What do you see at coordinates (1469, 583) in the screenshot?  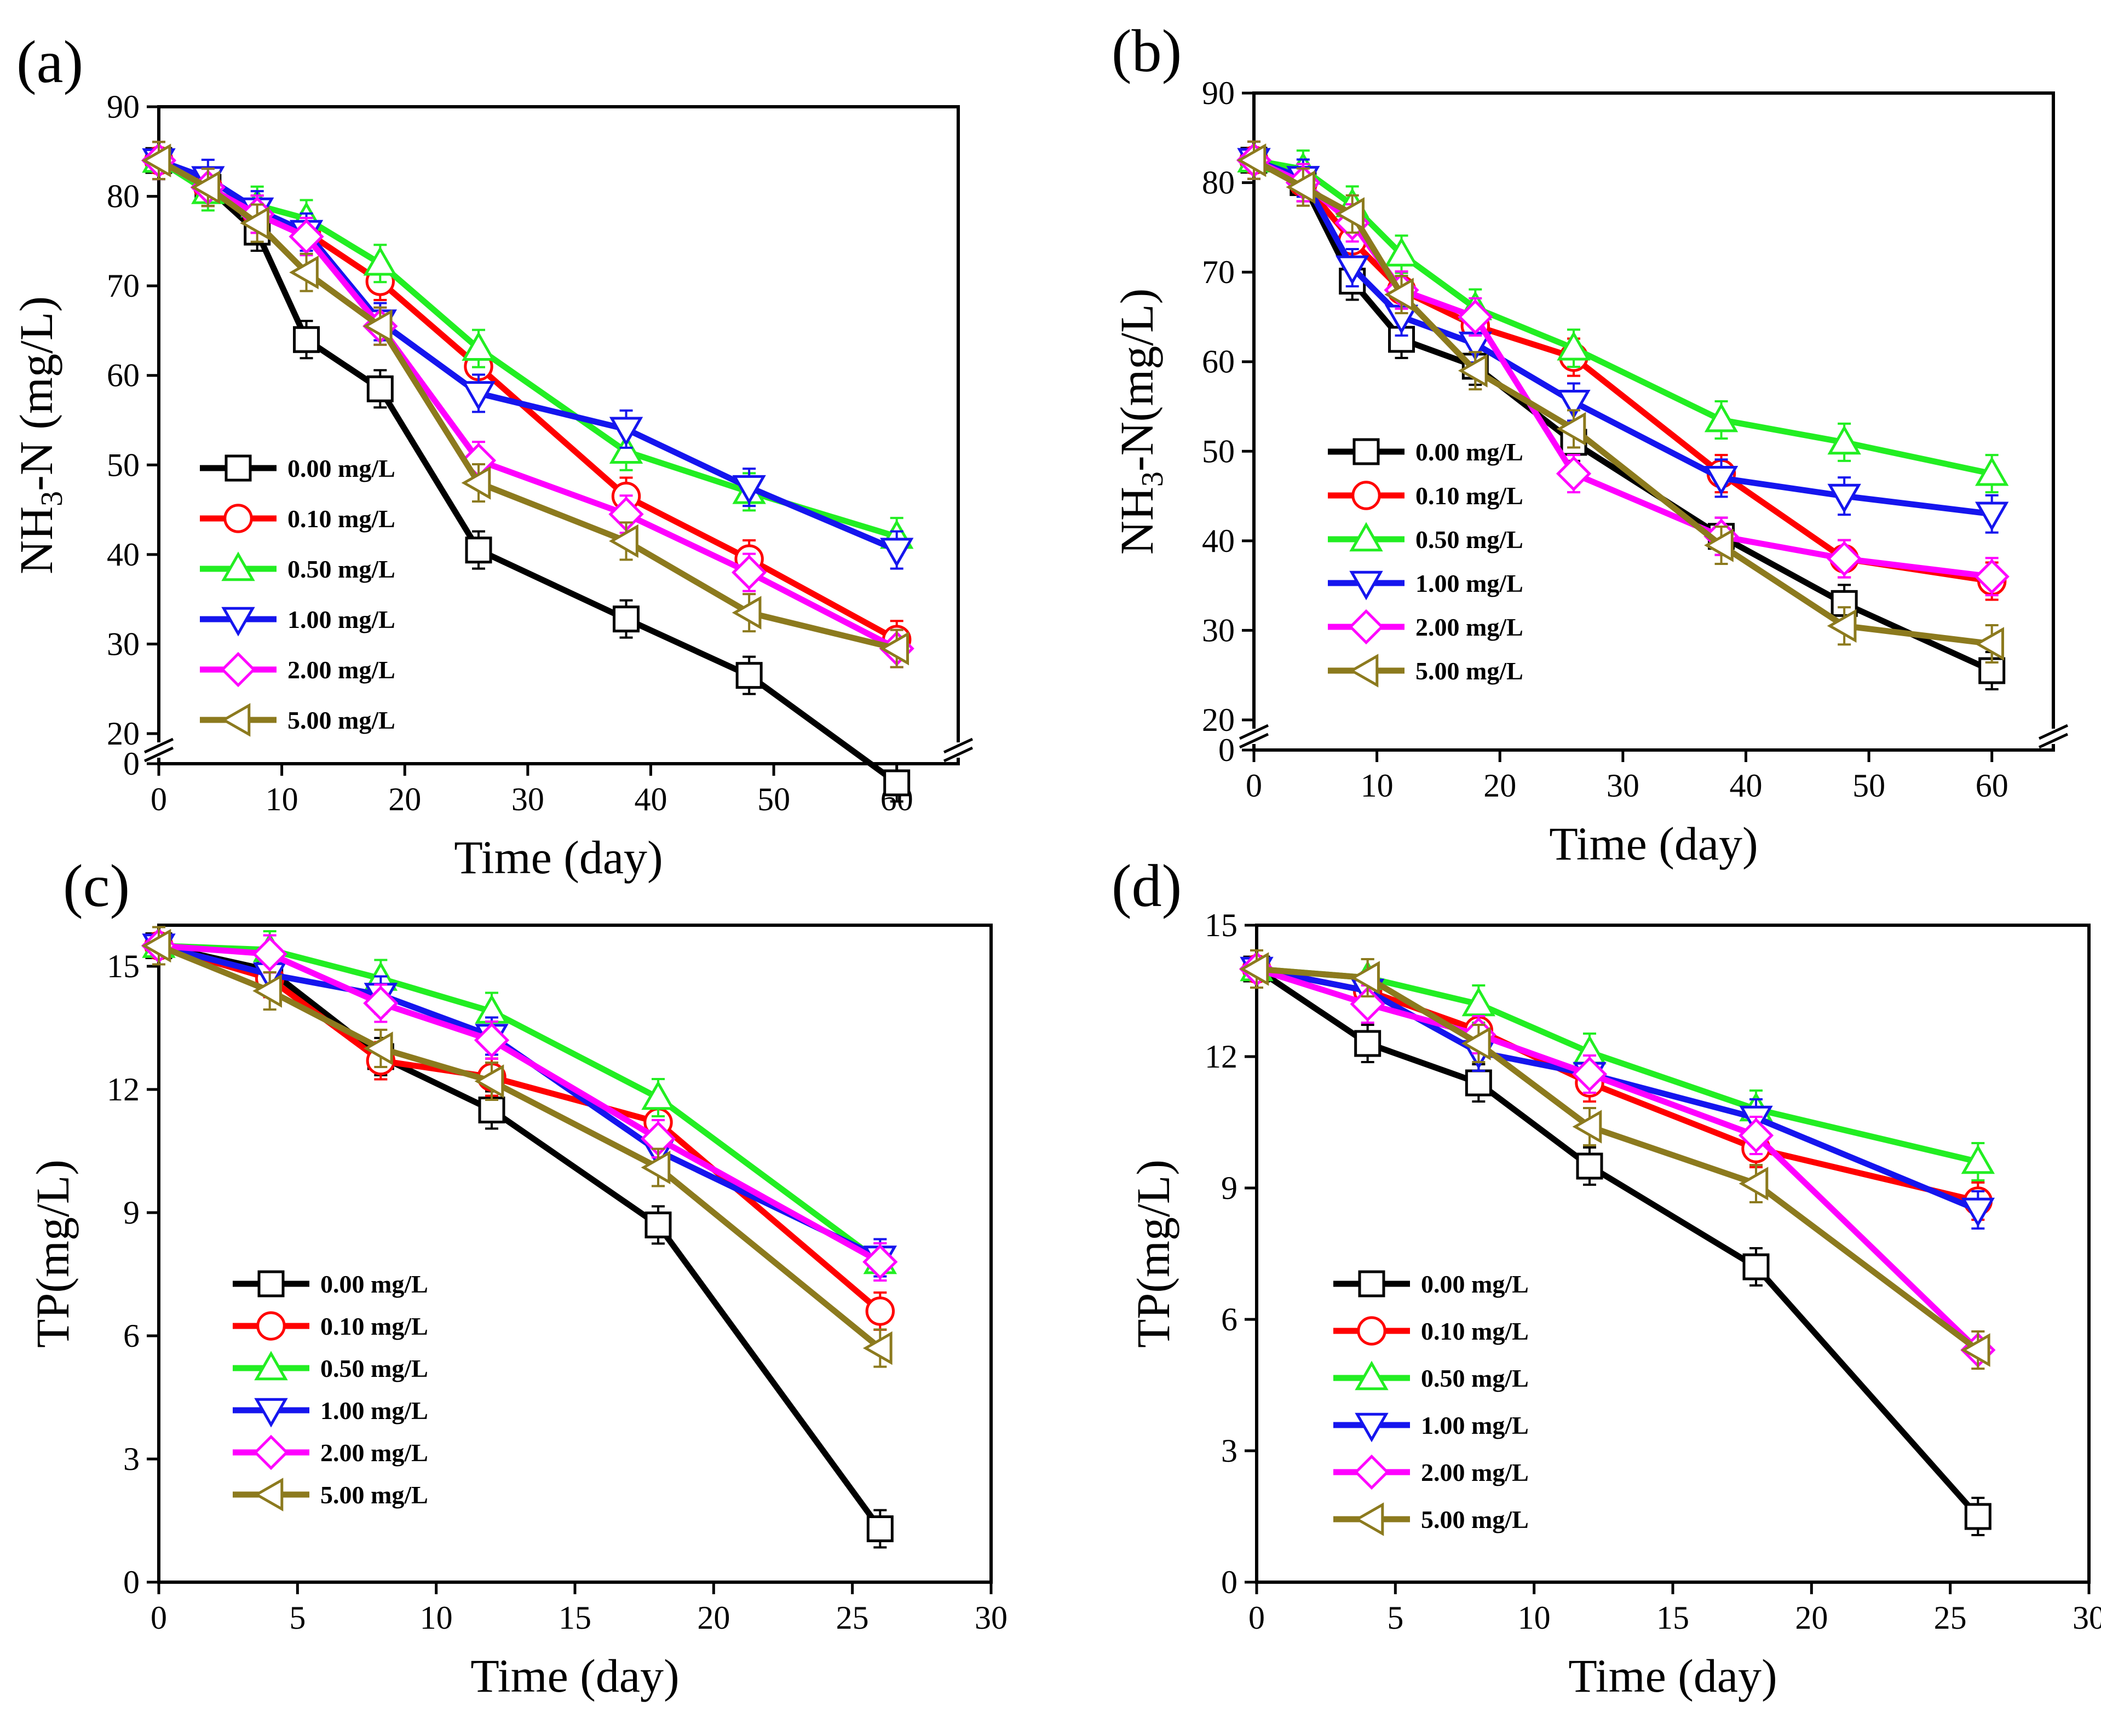 I see `legend-label: 1.00 mg/L` at bounding box center [1469, 583].